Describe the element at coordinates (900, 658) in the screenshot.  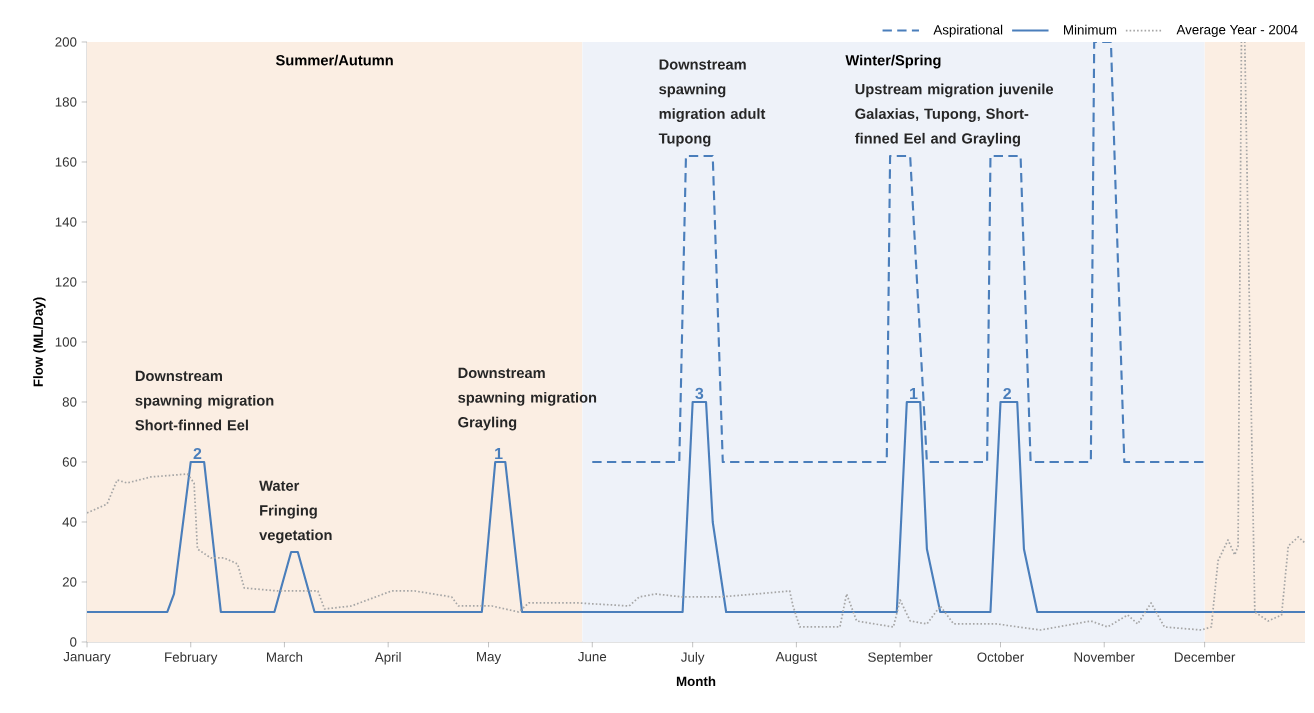
I see `x-tick-label: September` at that location.